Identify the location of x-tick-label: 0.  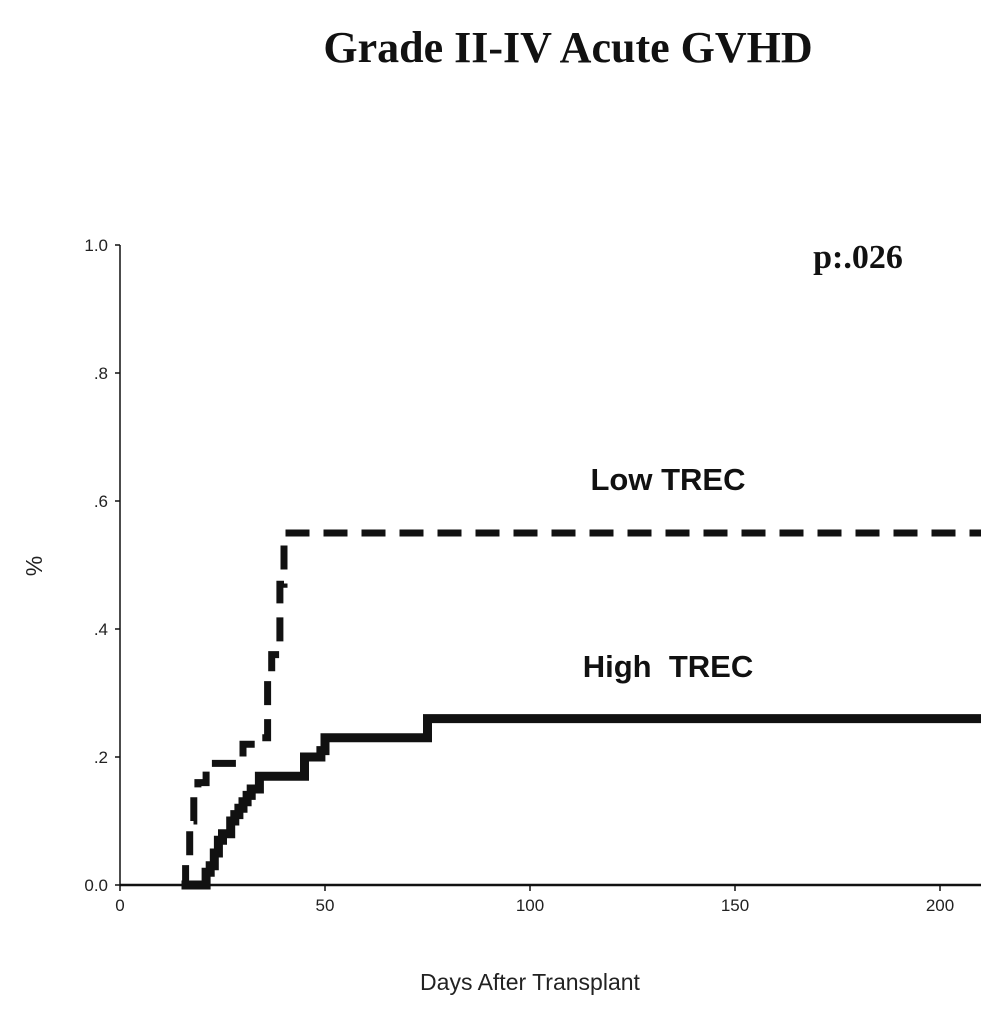
(119, 905).